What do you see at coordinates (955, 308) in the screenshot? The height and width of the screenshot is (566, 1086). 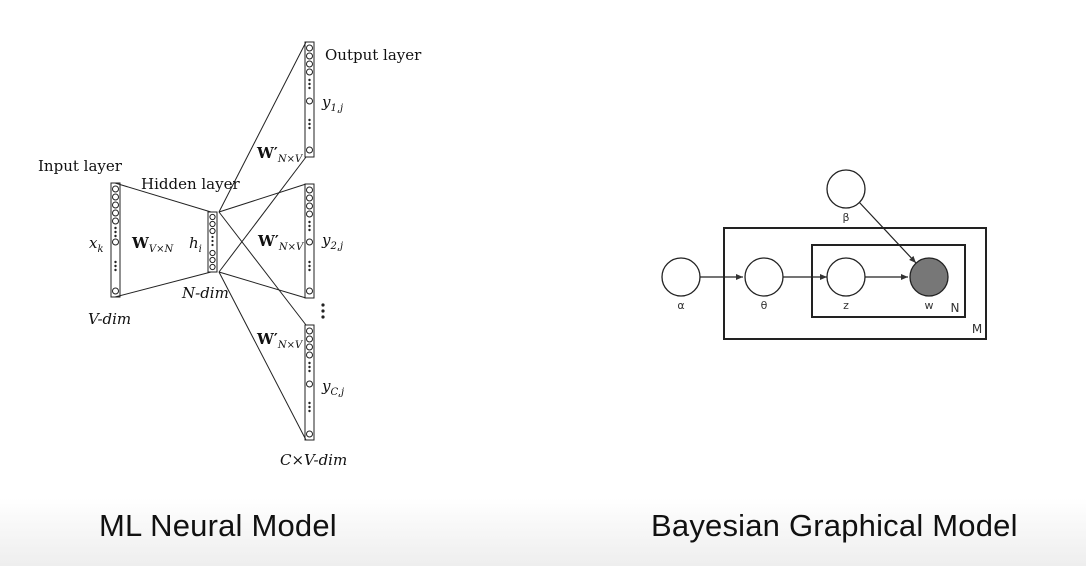 I see `plate-n-label: N` at bounding box center [955, 308].